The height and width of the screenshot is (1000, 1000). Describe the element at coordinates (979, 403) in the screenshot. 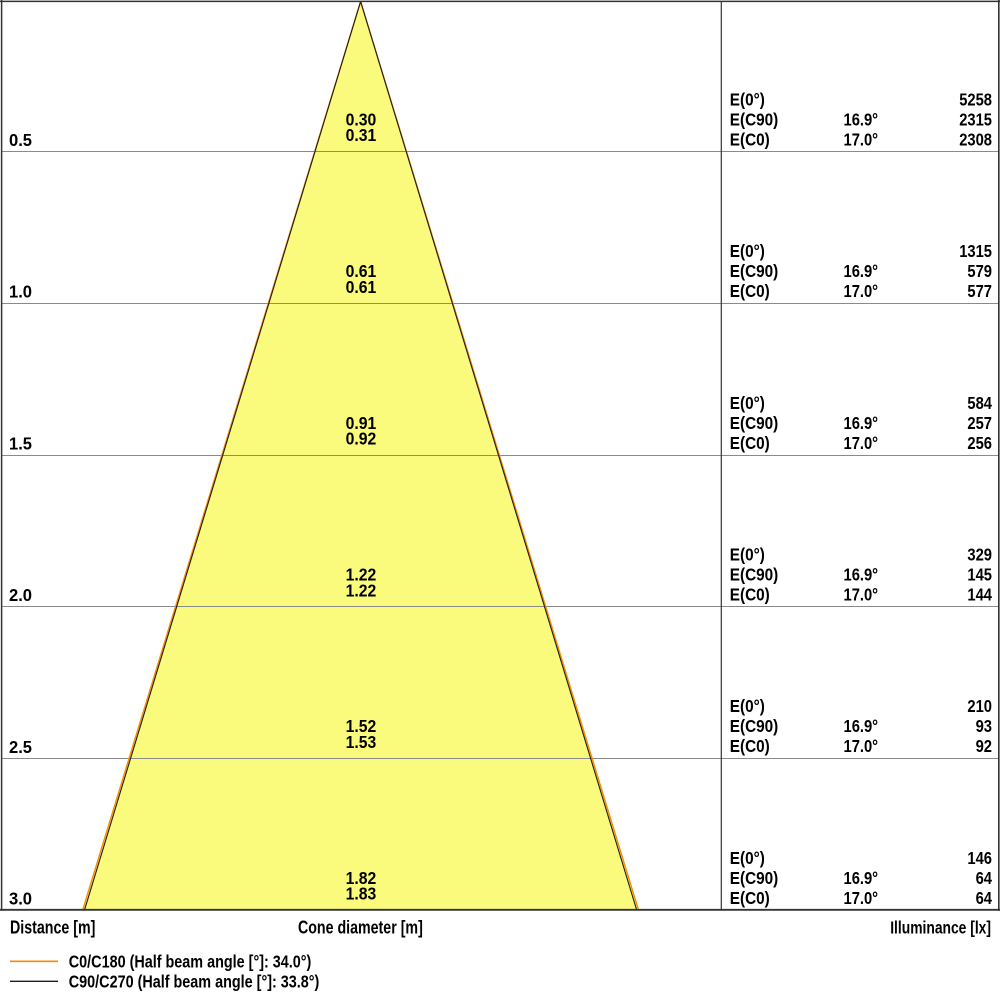

I see `svg-text: 584` at that location.